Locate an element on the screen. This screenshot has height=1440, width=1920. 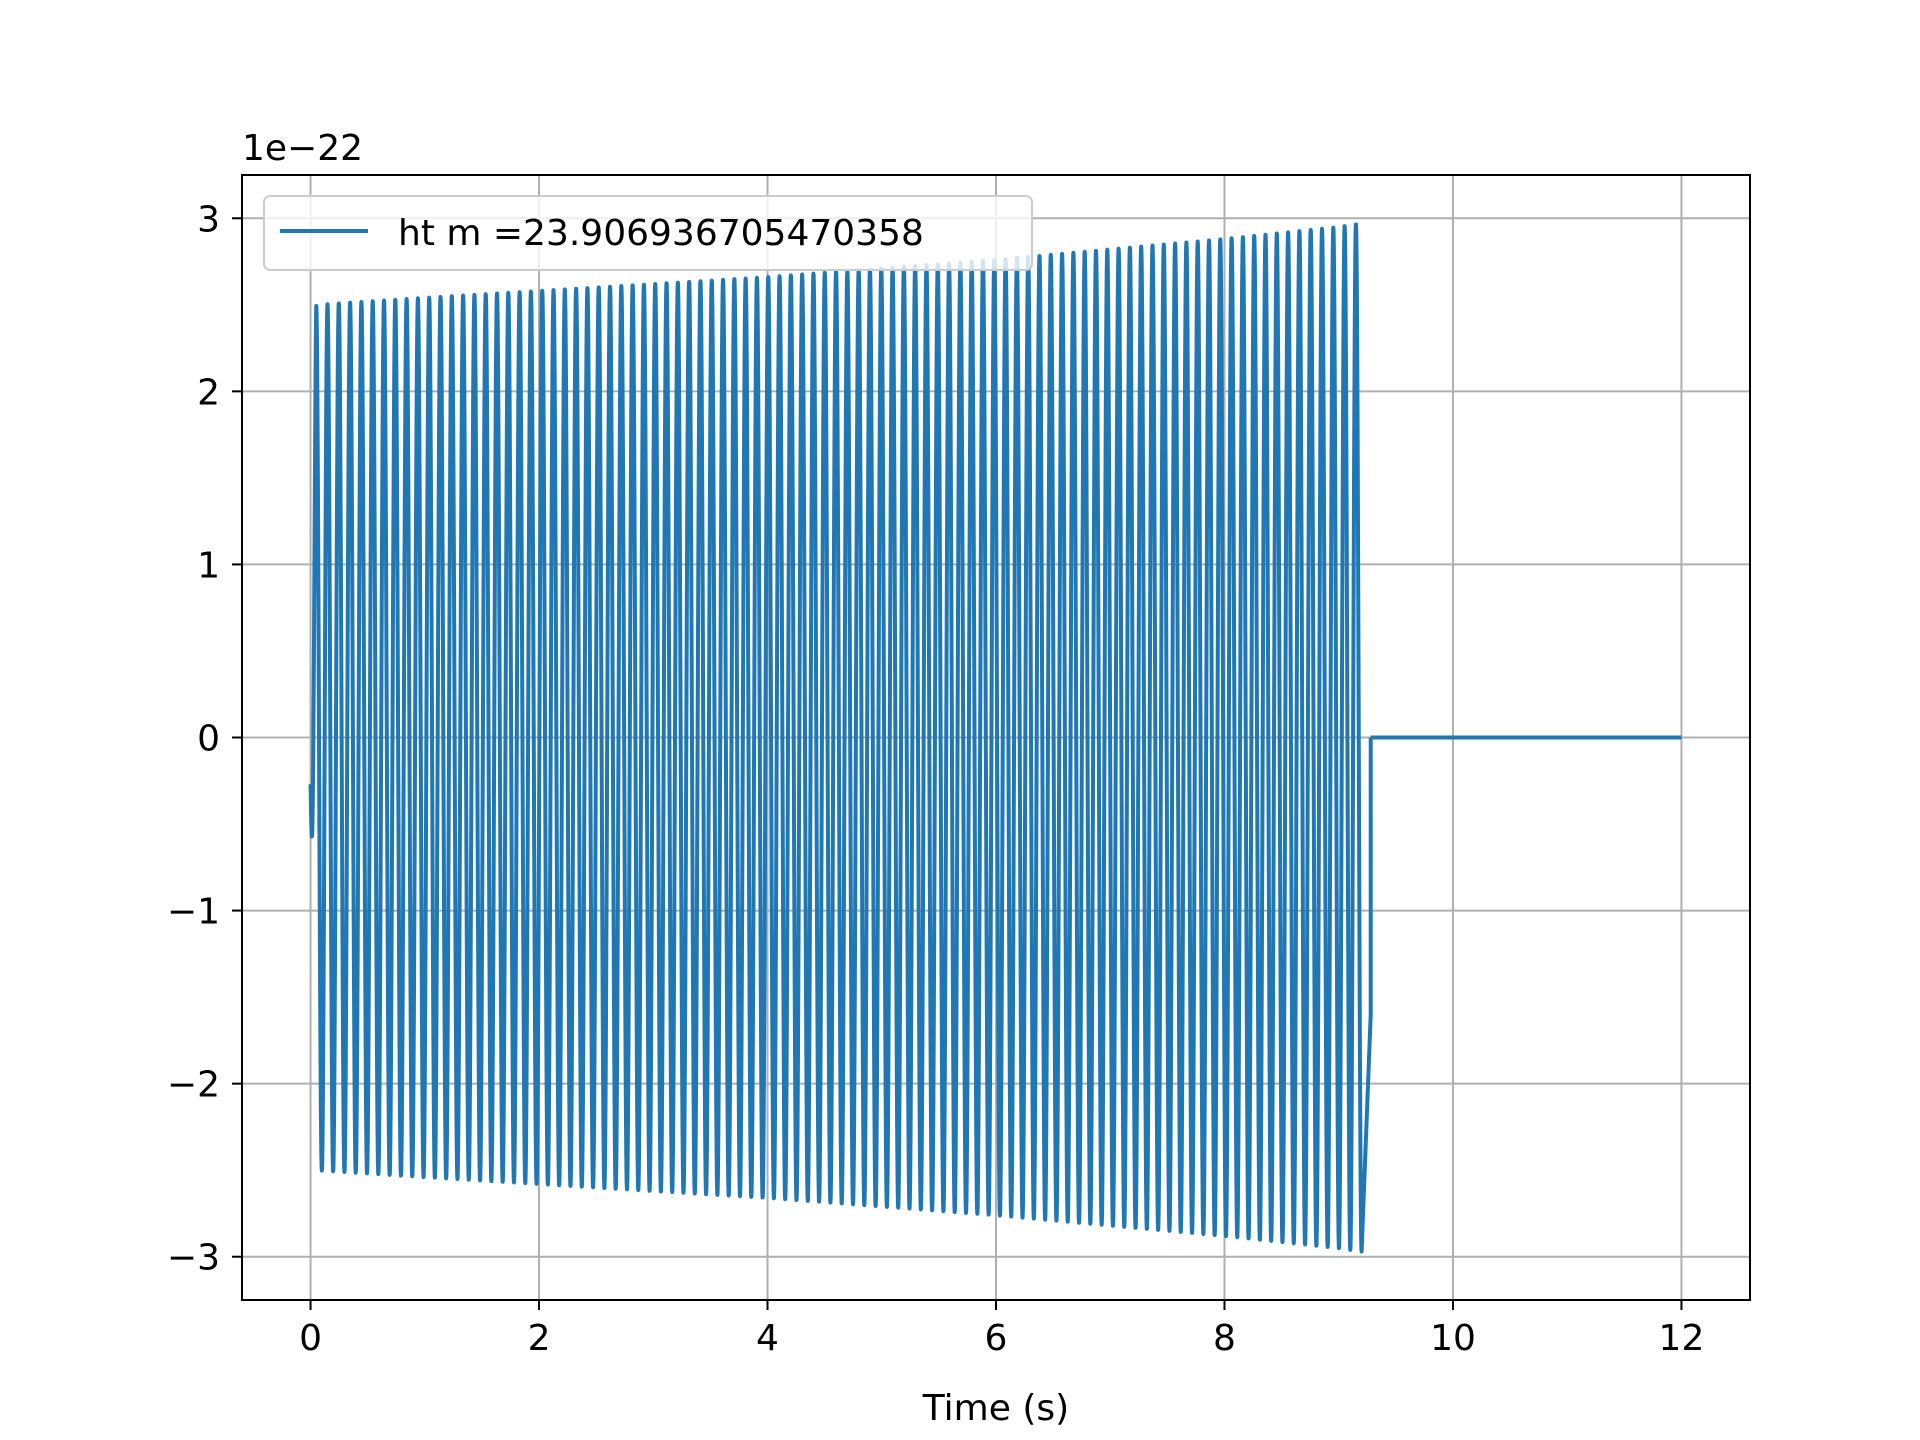
x-tick-label: 4 is located at coordinates (767, 1338).